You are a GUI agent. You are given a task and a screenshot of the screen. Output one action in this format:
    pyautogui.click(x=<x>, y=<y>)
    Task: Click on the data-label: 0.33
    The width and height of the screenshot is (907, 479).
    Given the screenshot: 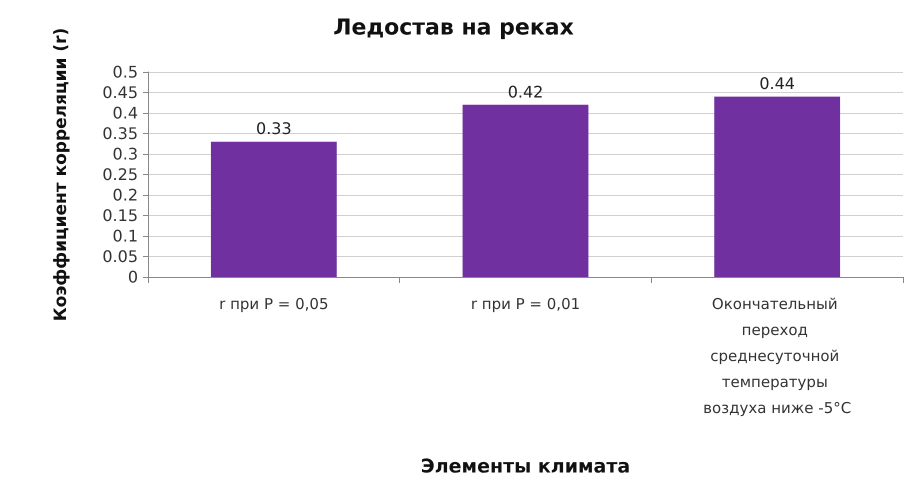 What is the action you would take?
    pyautogui.click(x=274, y=128)
    